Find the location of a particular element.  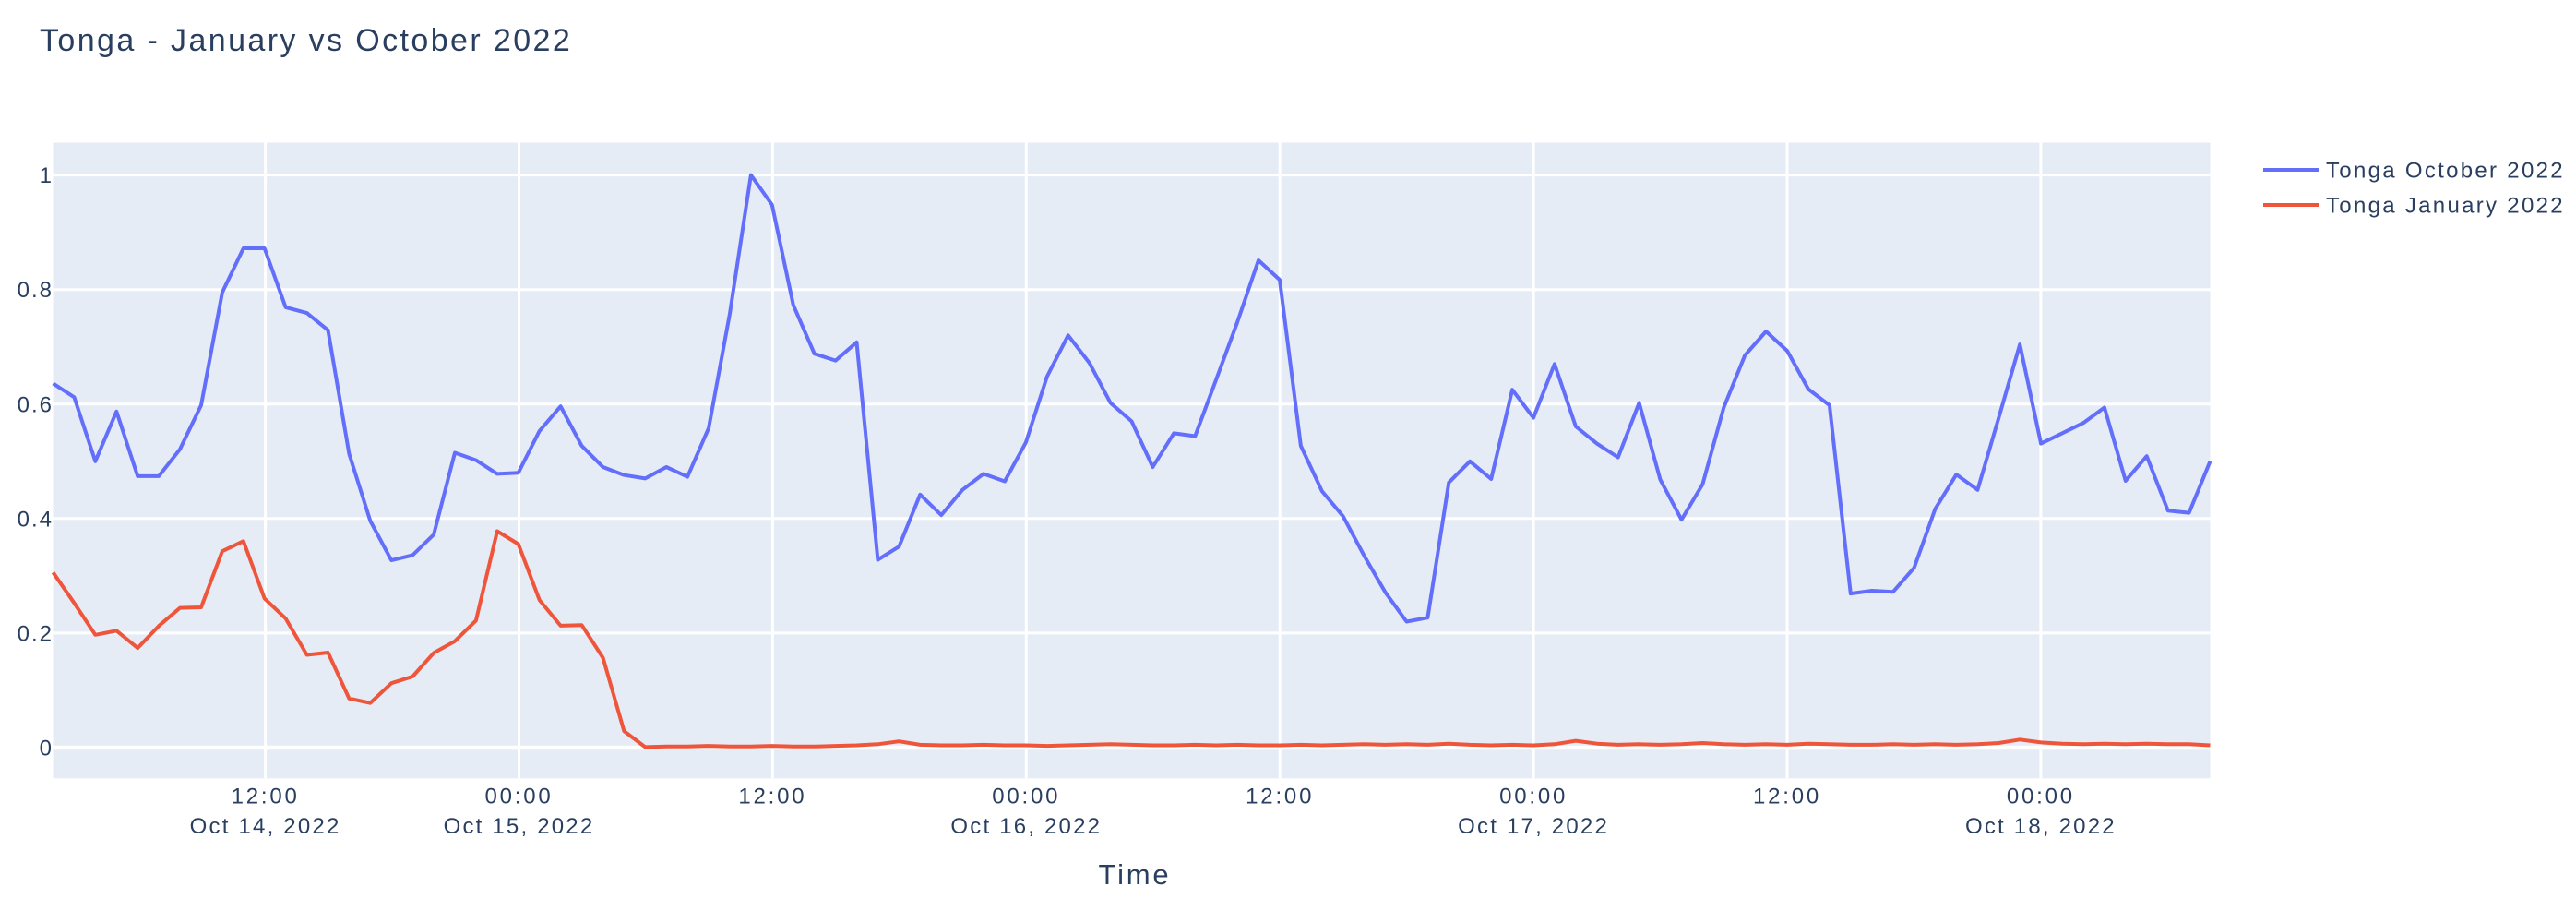

svg-text: Oct 18, 2022 is located at coordinates (2041, 827).